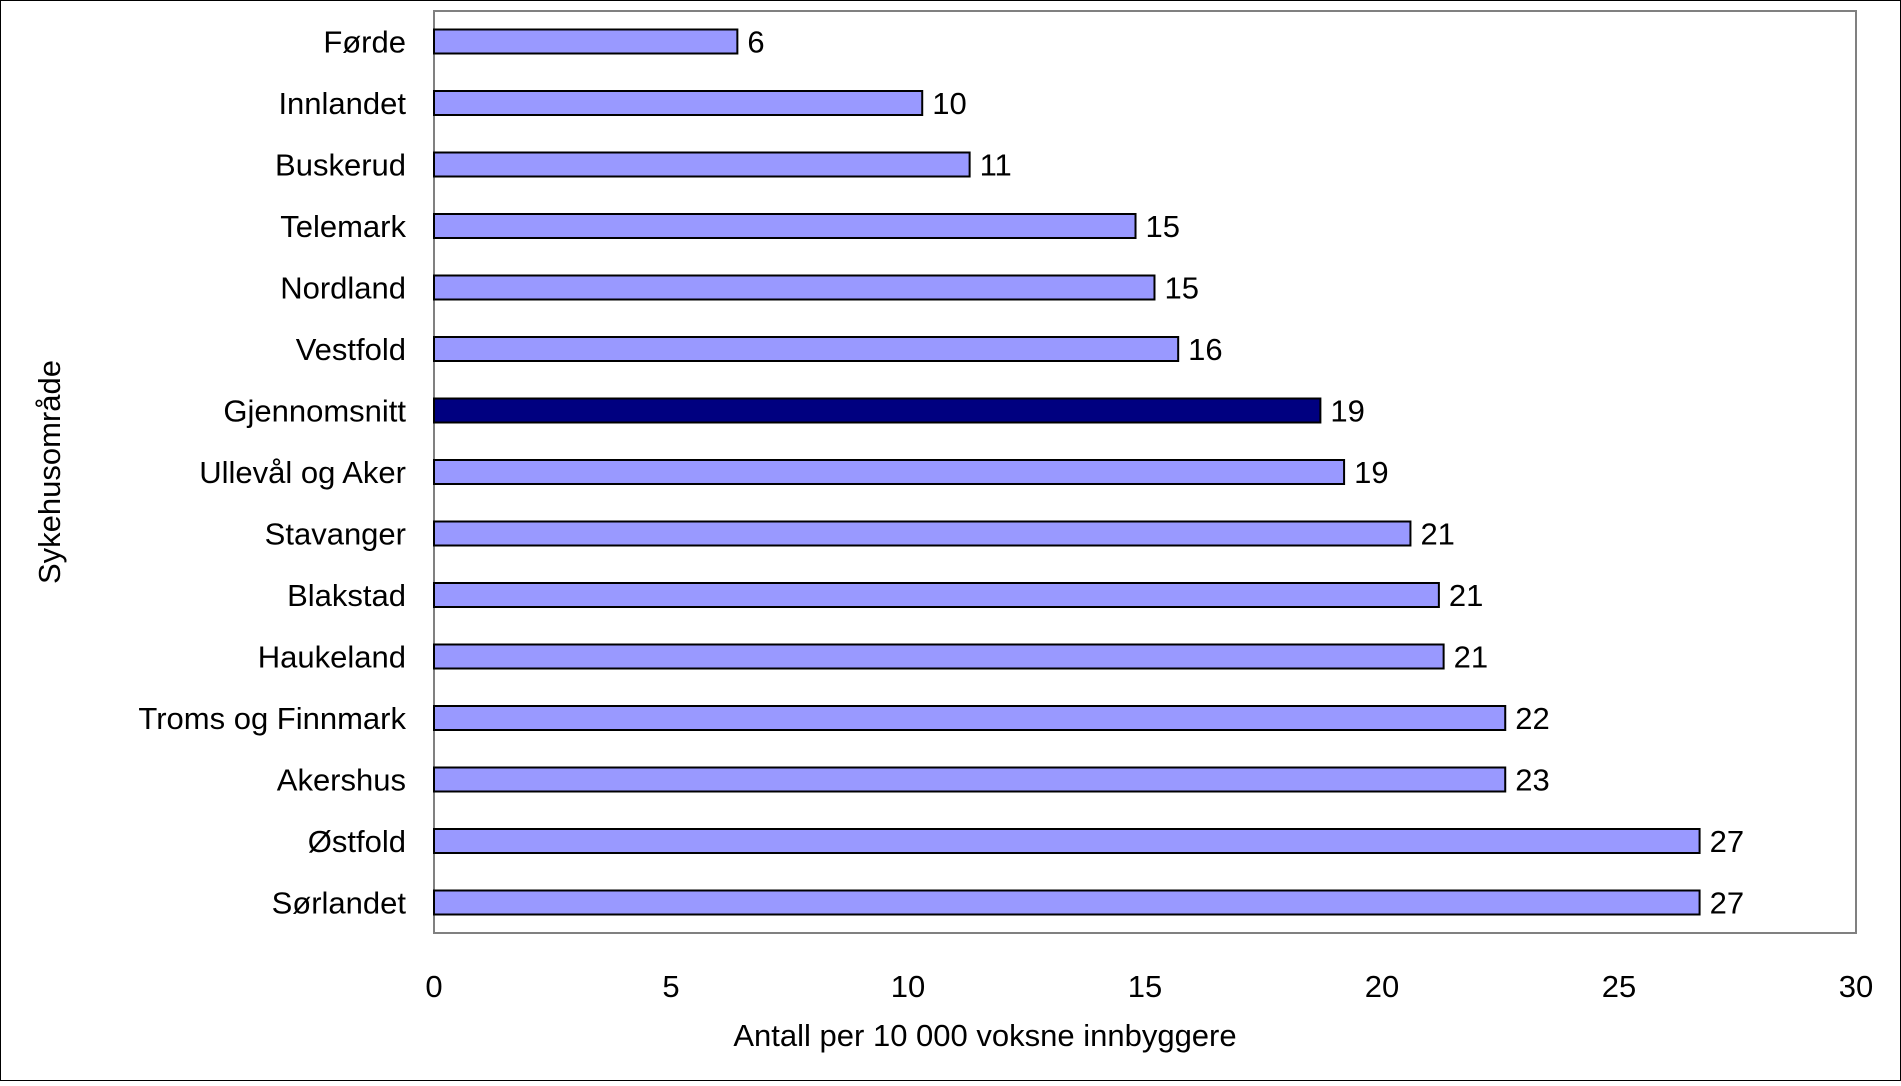  What do you see at coordinates (755, 42) in the screenshot?
I see `value-label: 6` at bounding box center [755, 42].